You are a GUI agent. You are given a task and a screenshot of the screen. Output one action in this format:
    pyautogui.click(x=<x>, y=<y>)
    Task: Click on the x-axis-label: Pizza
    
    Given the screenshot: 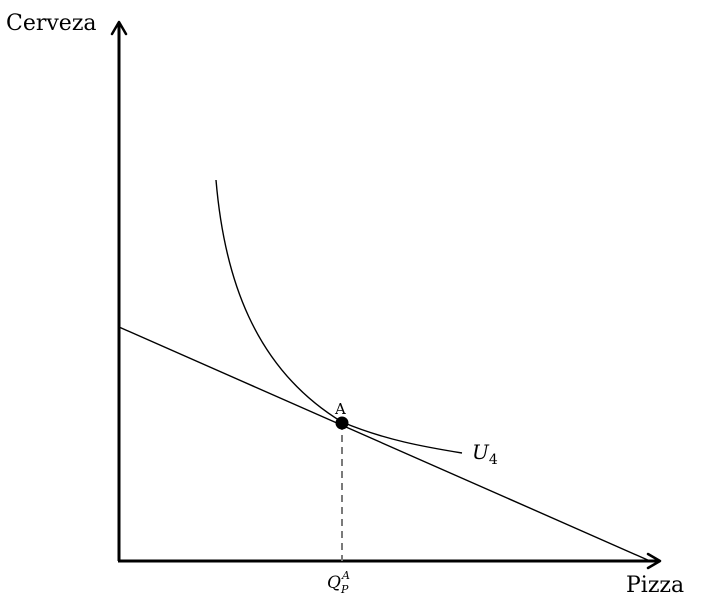 What is the action you would take?
    pyautogui.click(x=655, y=585)
    